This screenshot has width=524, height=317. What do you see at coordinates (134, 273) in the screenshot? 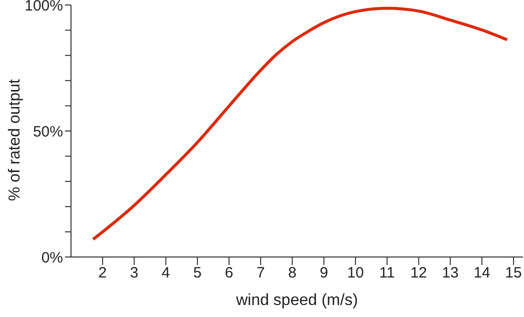
I see `x-tick-label: 3` at bounding box center [134, 273].